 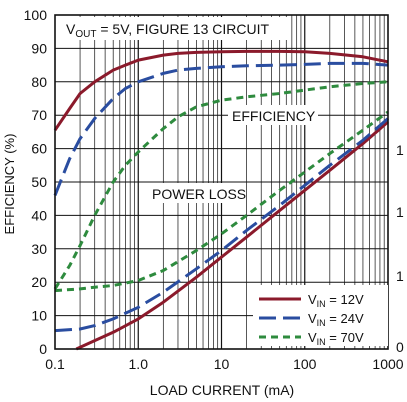 I want to click on right-axis-labels: 1 1 1 0, so click(x=400, y=248).